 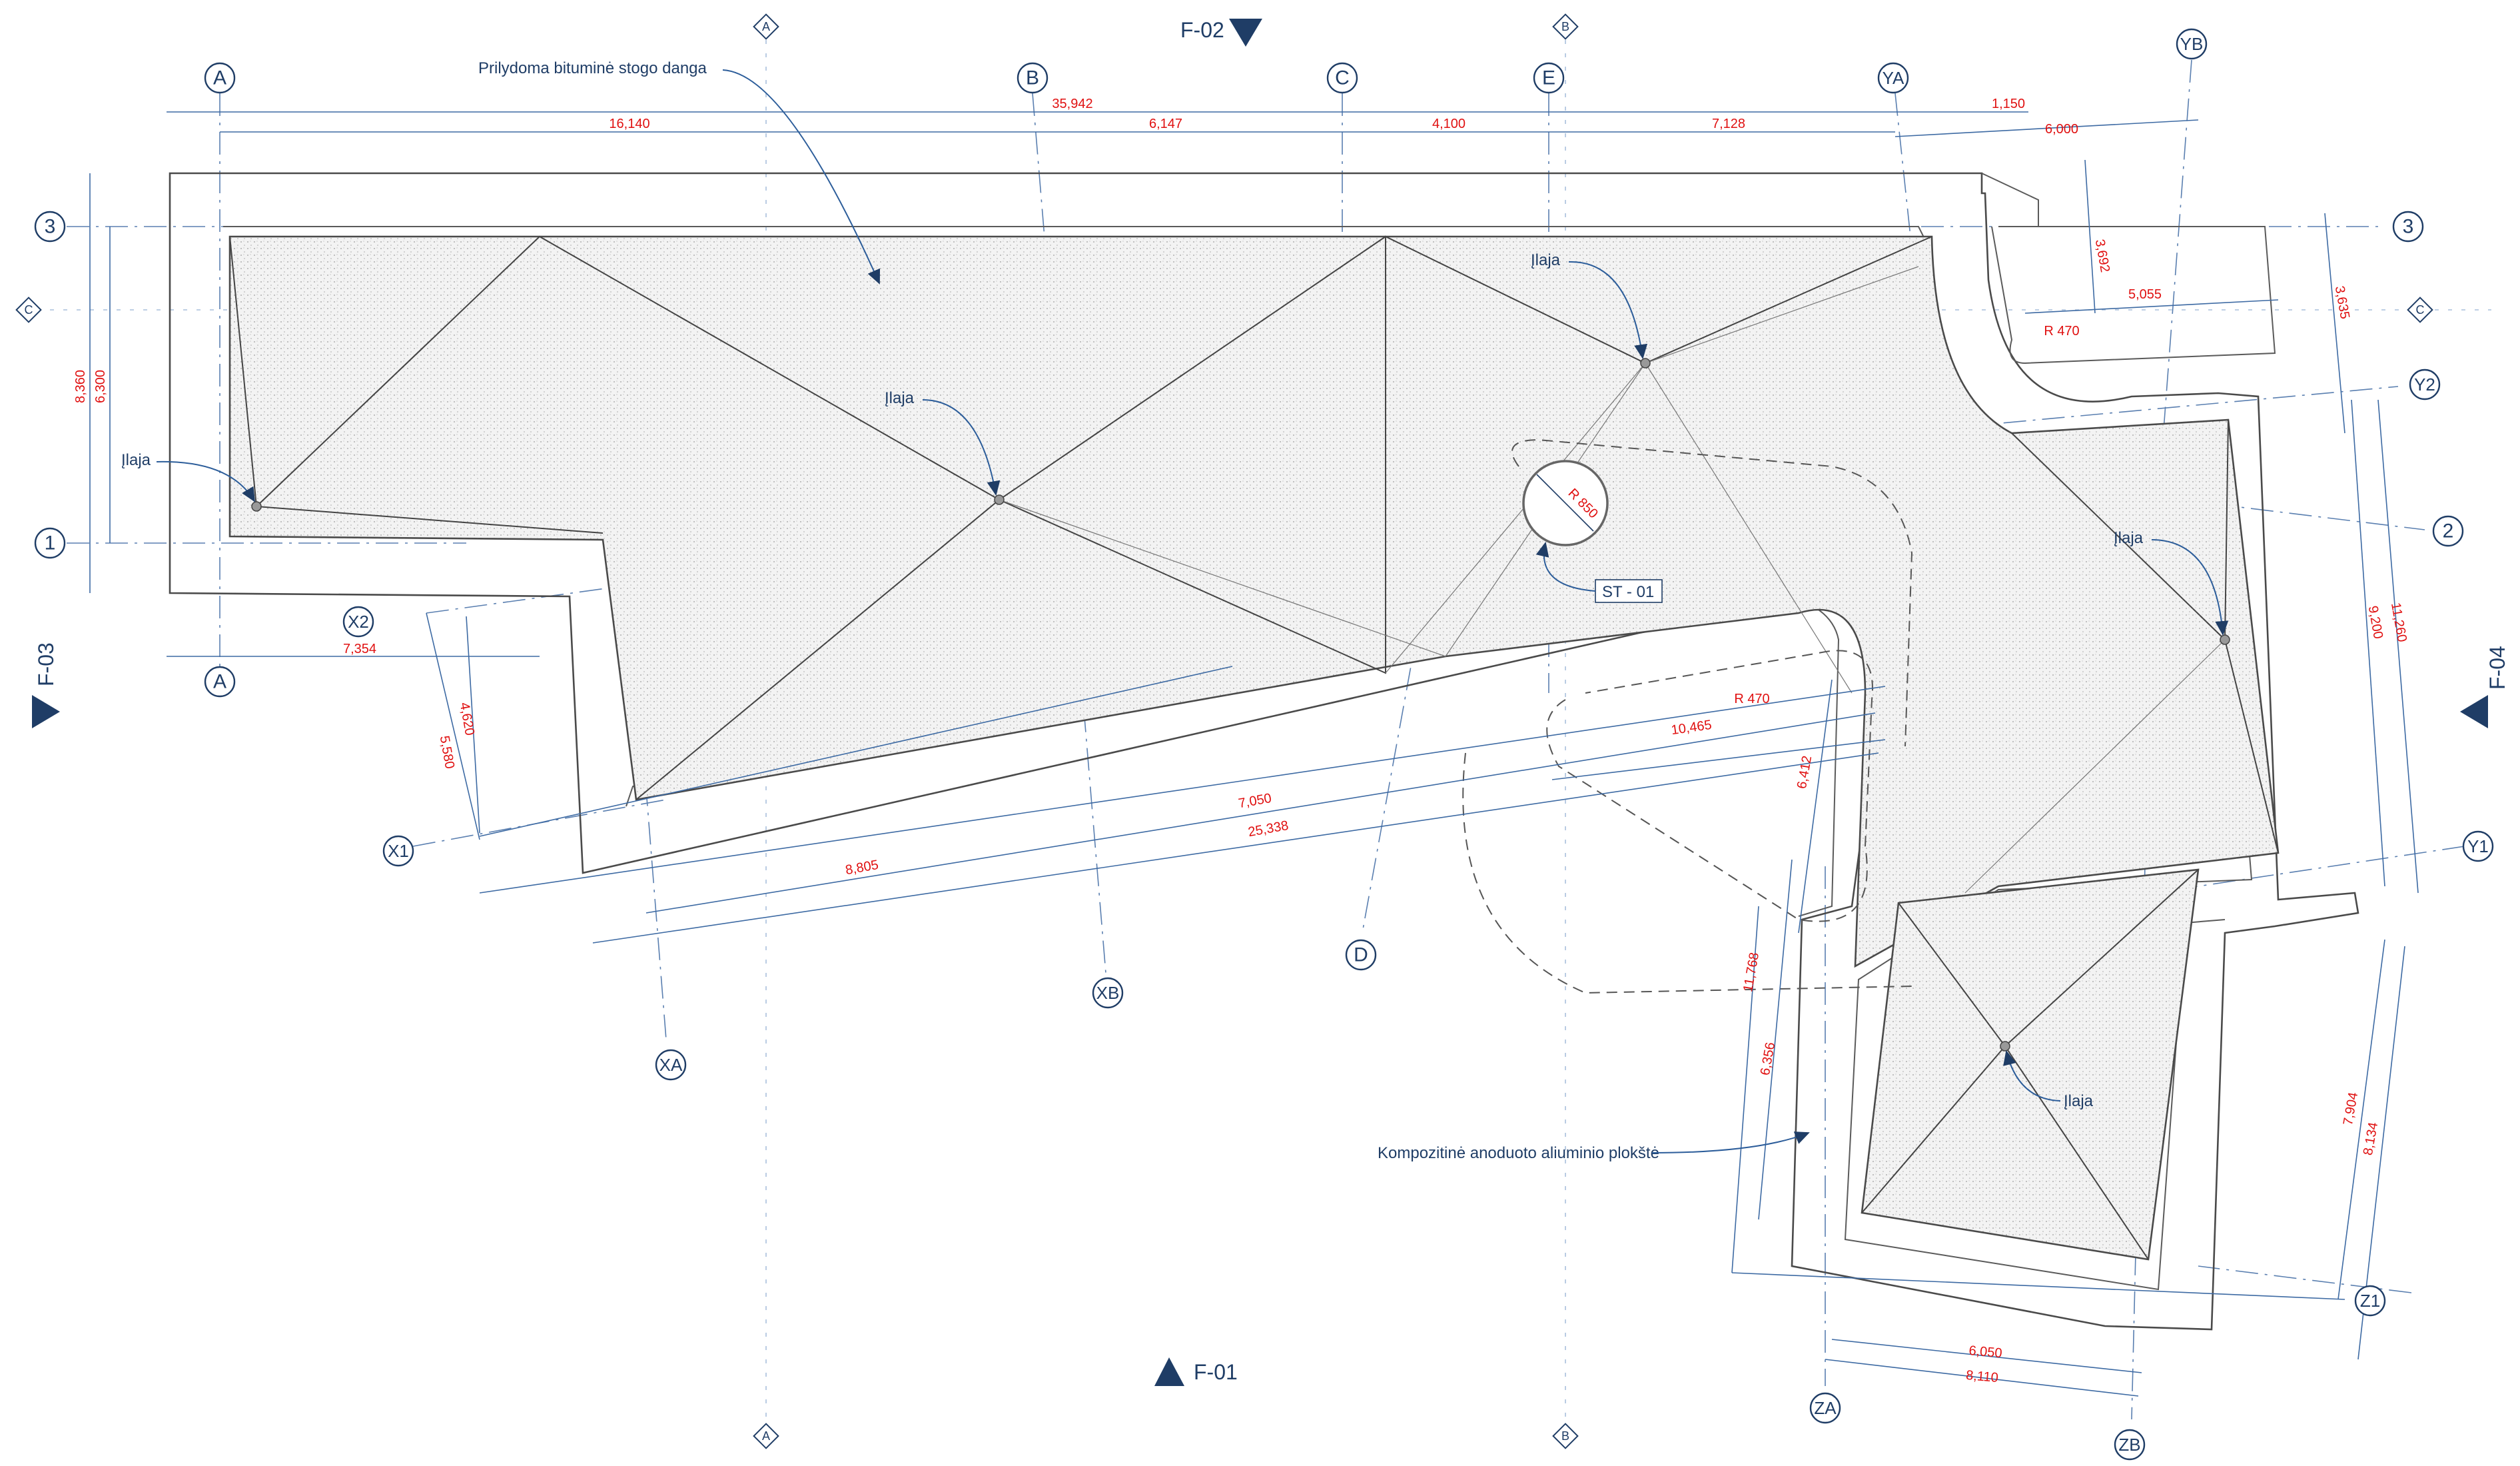 What do you see at coordinates (136, 460) in the screenshot?
I see `drain-label-1: Įlaja` at bounding box center [136, 460].